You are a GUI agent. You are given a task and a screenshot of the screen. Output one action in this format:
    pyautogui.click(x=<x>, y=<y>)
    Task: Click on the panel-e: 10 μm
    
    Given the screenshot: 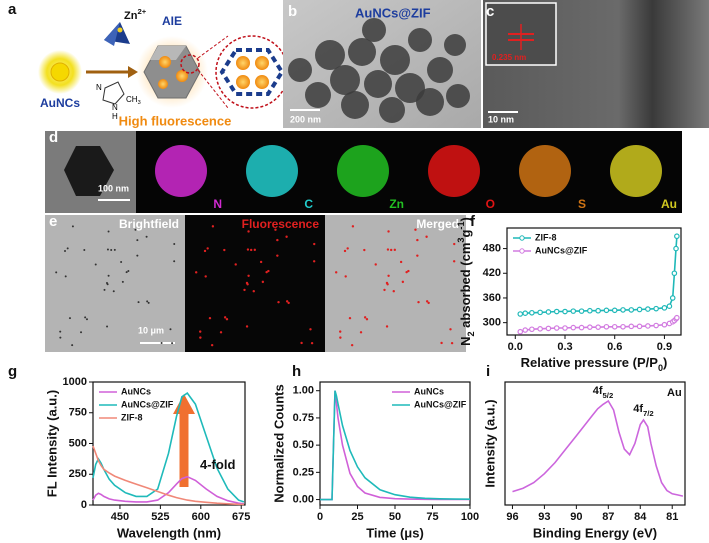 What is the action you would take?
    pyautogui.click(x=255, y=283)
    